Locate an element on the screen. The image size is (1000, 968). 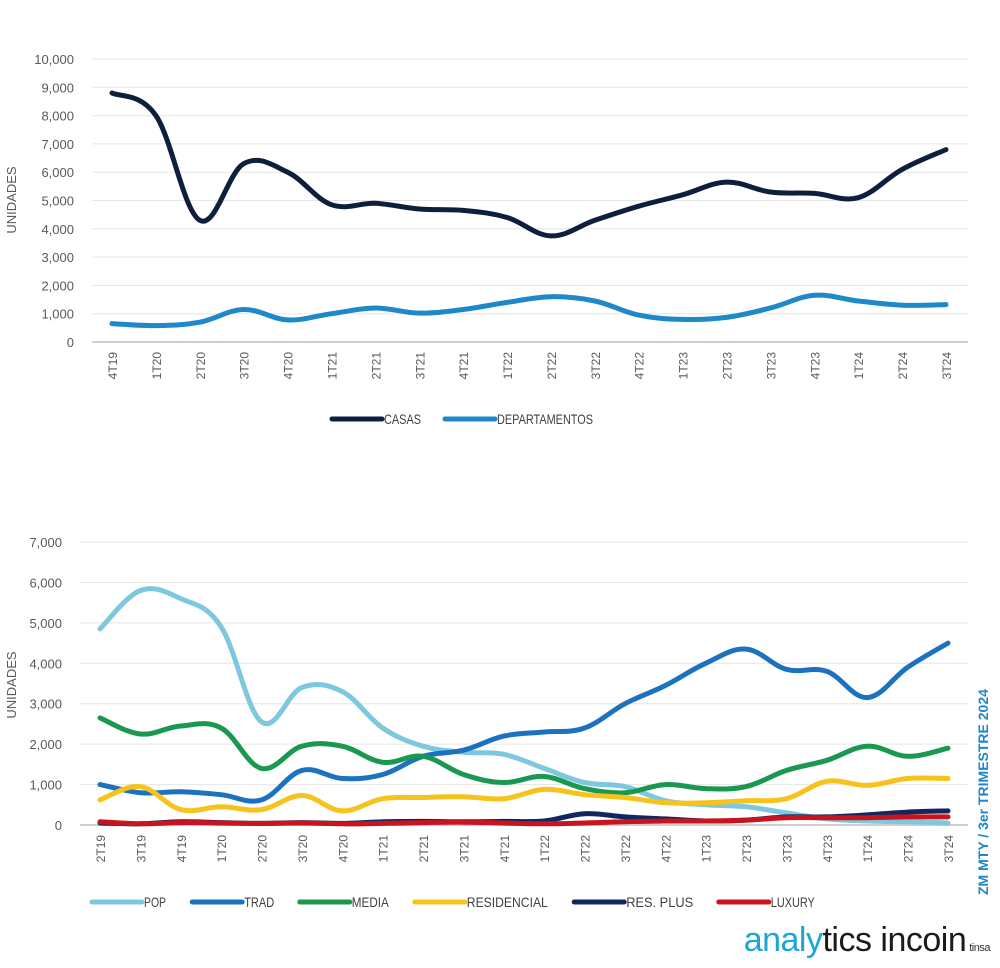
legend-item: DEPARTAMENTOS is located at coordinates (517, 419).